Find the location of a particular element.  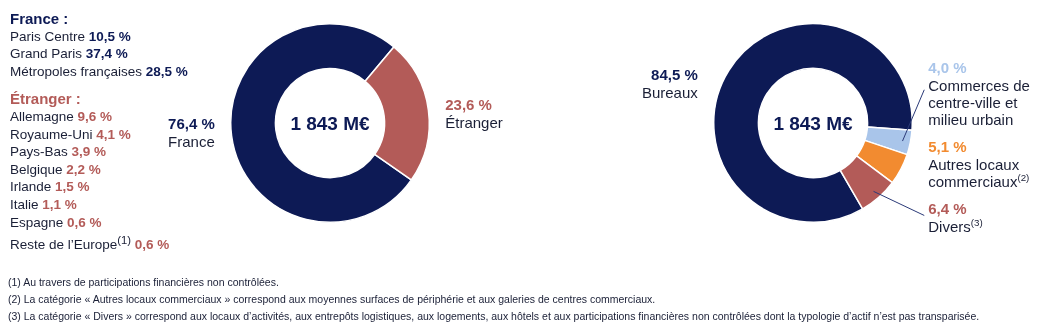

text: Reste de l’Europe$^{(1)}$ 0,6 % is located at coordinates (90, 242).